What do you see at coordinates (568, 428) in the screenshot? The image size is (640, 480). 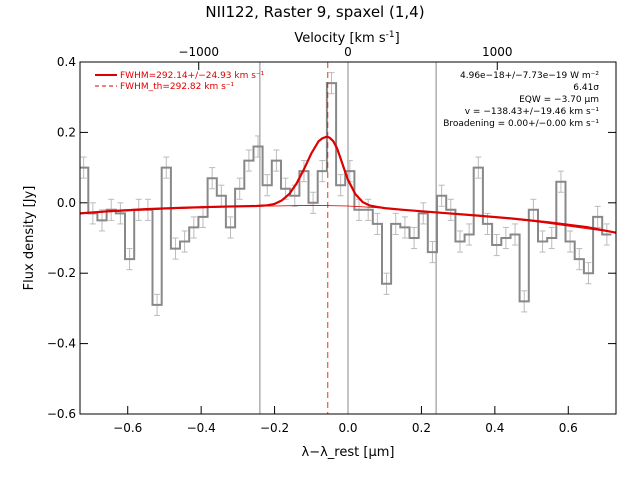 I see `x-tick-label: 0.6` at bounding box center [568, 428].